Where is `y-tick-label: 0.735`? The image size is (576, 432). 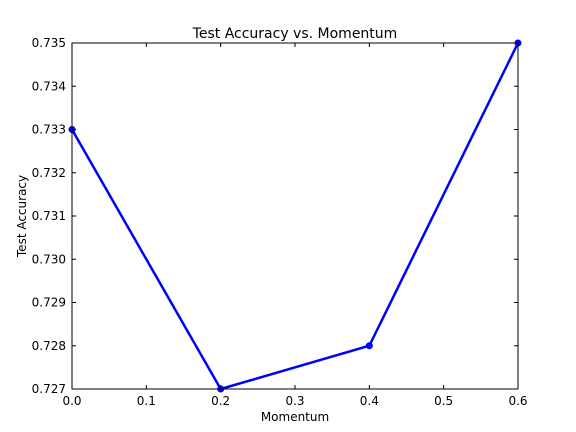 y-tick-label: 0.735 is located at coordinates (49, 43).